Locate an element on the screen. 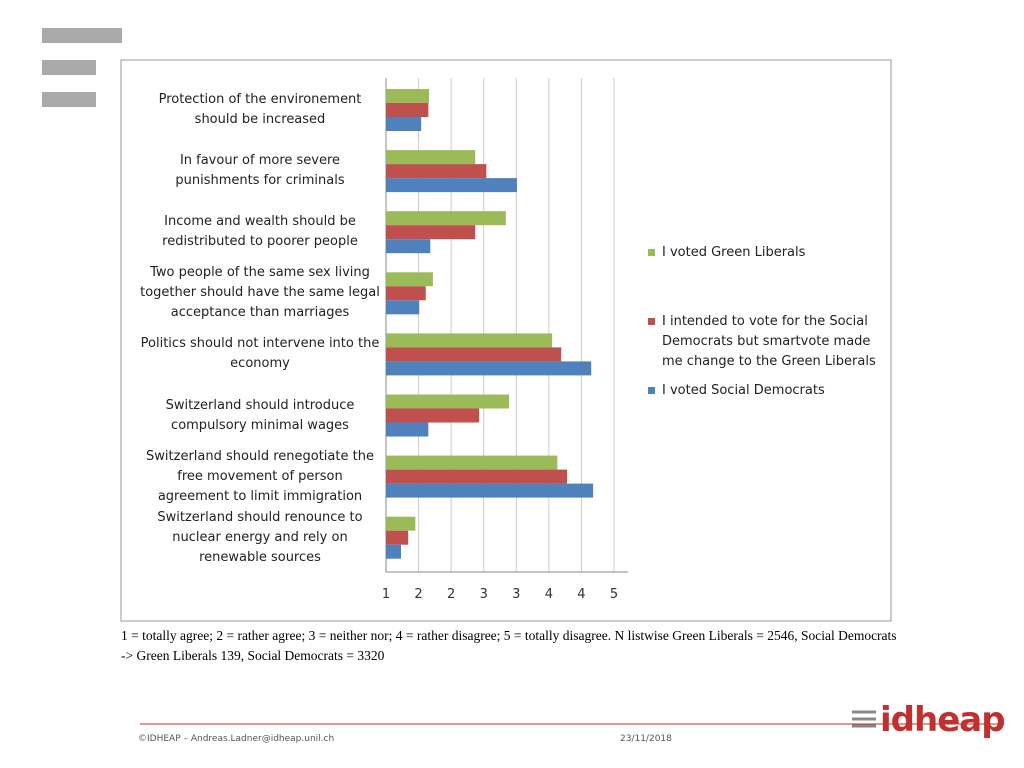 The width and height of the screenshot is (1024, 768). footer-date: 23/11/2018 is located at coordinates (646, 739).